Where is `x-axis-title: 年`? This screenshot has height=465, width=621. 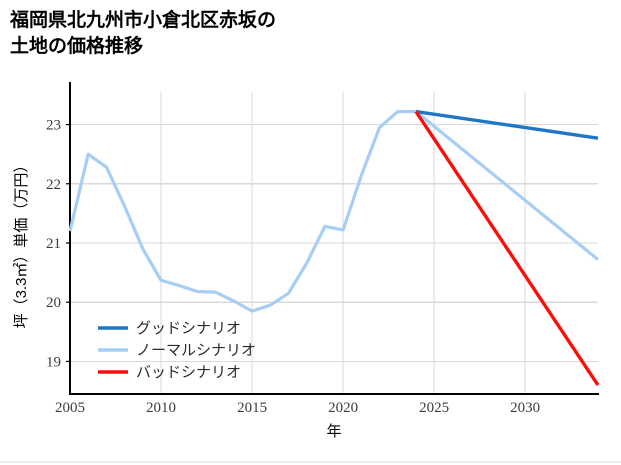 x-axis-title: 年 is located at coordinates (333, 431).